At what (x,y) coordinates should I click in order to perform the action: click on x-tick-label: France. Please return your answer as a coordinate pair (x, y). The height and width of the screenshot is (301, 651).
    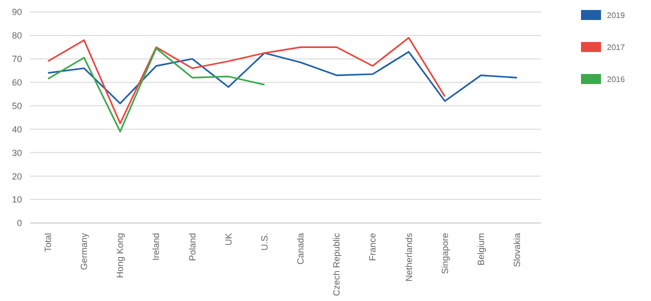
    Looking at the image, I should click on (373, 247).